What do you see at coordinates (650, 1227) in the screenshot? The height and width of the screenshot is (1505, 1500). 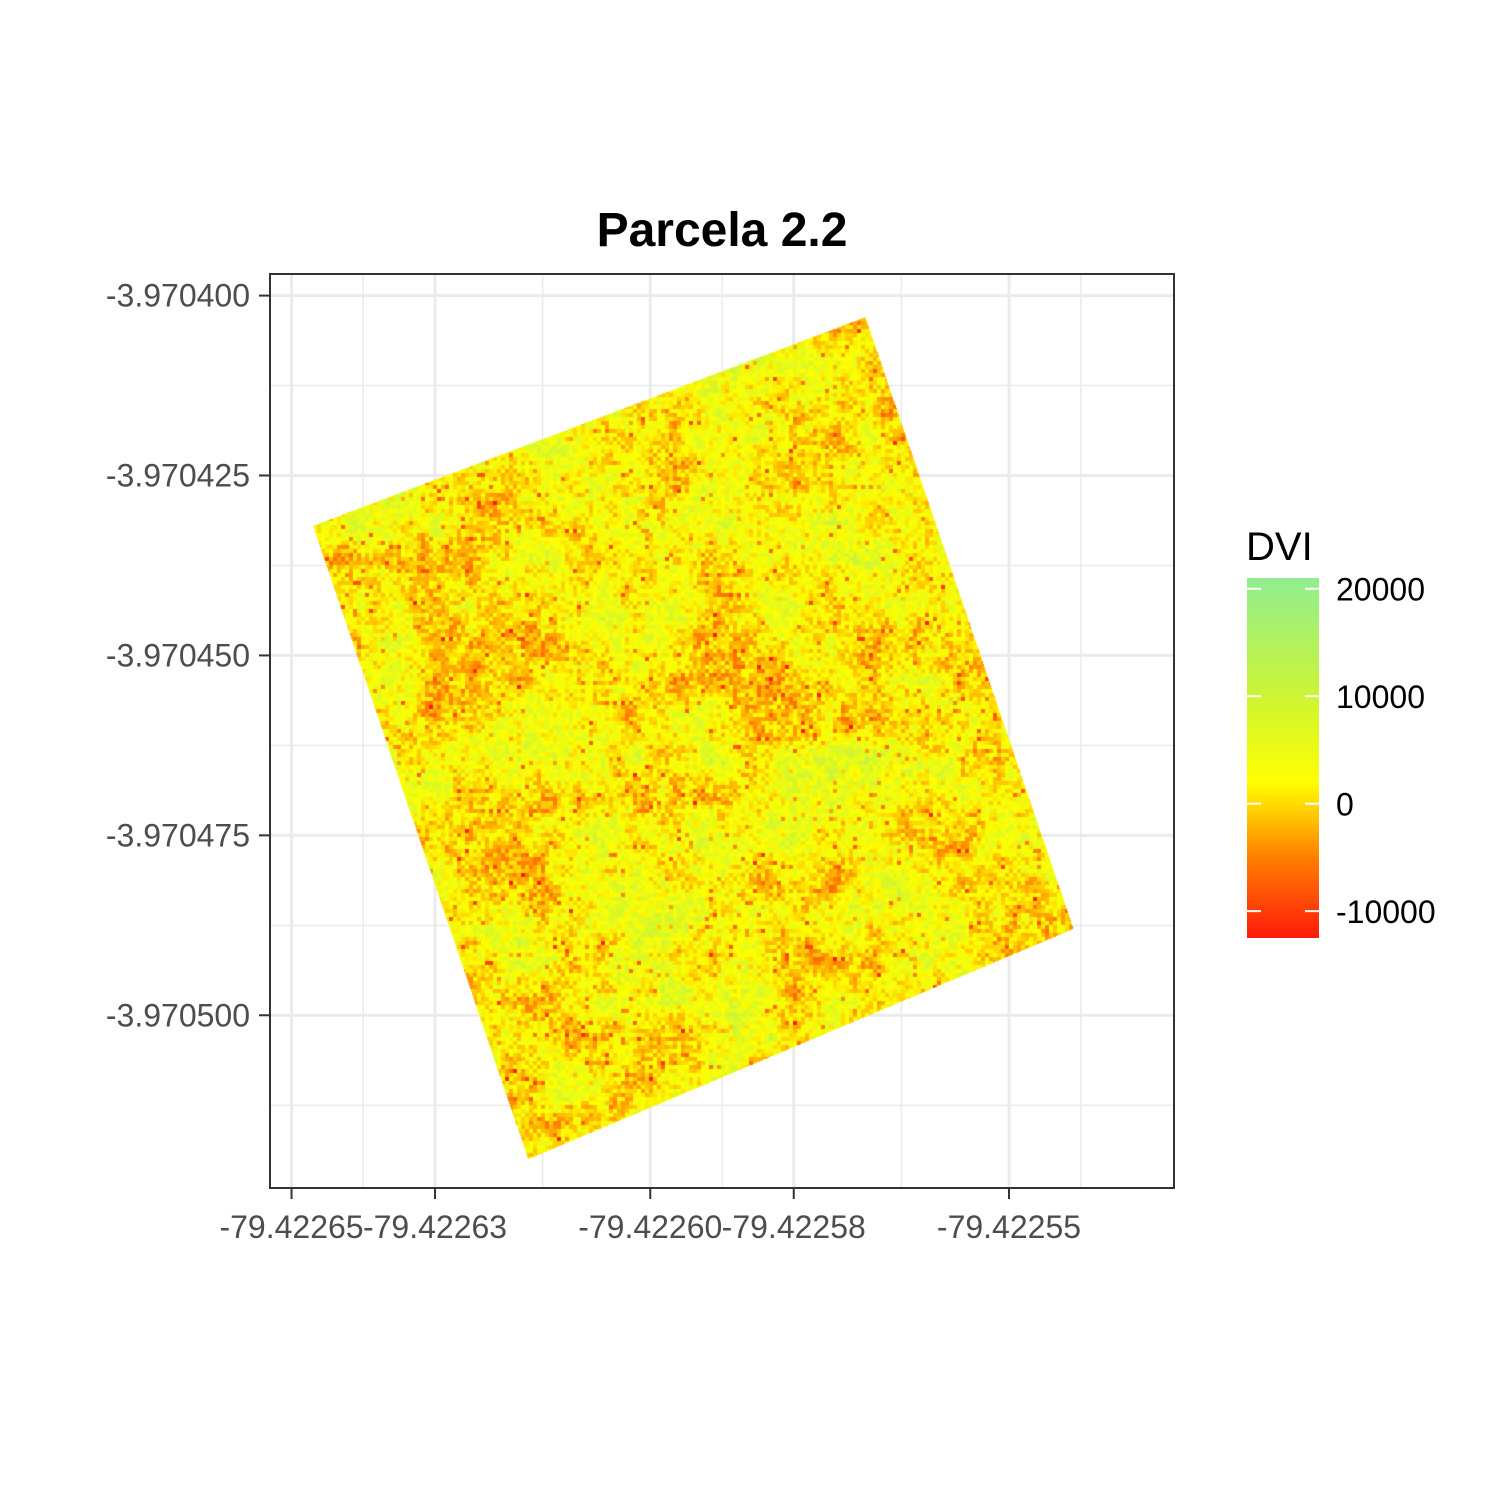 I see `x-tick-label: -79.42260` at bounding box center [650, 1227].